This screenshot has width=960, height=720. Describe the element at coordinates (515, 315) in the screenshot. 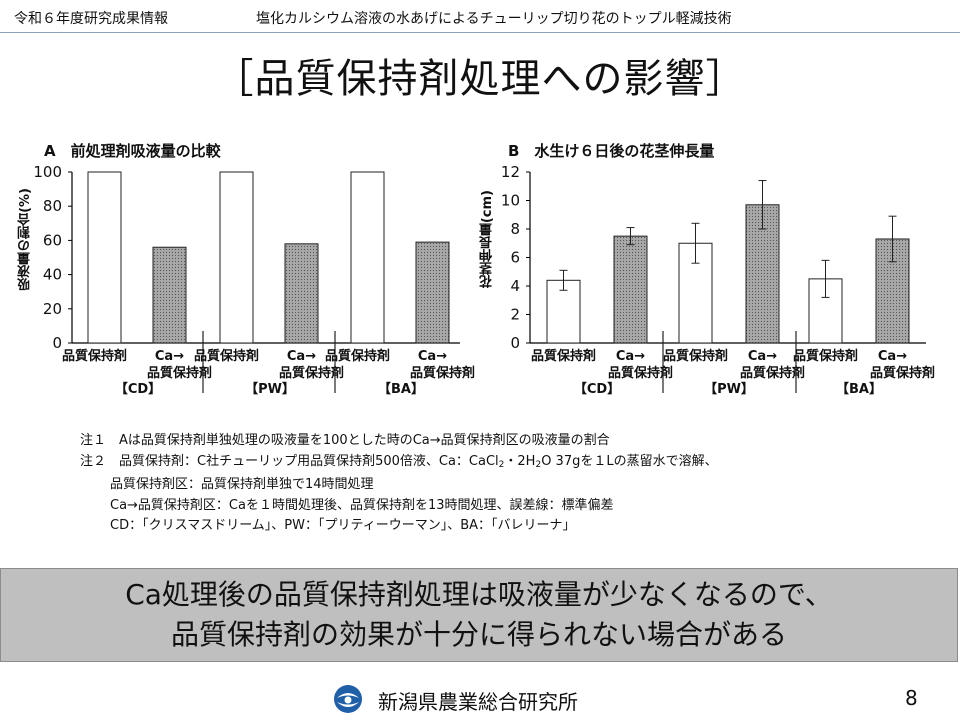

I see `y-tick-label: 2` at that location.